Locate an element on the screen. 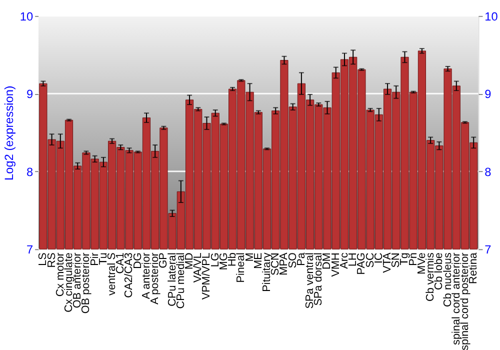  x-tick-label: Tg is located at coordinates (404, 259).